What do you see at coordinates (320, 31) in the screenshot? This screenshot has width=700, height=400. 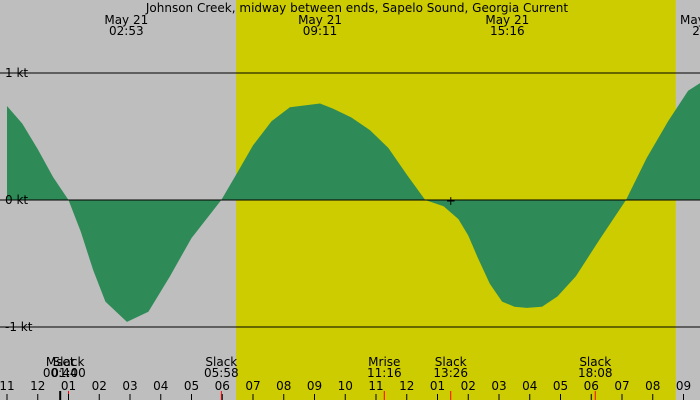 I see `event-time: 09:11` at bounding box center [320, 31].